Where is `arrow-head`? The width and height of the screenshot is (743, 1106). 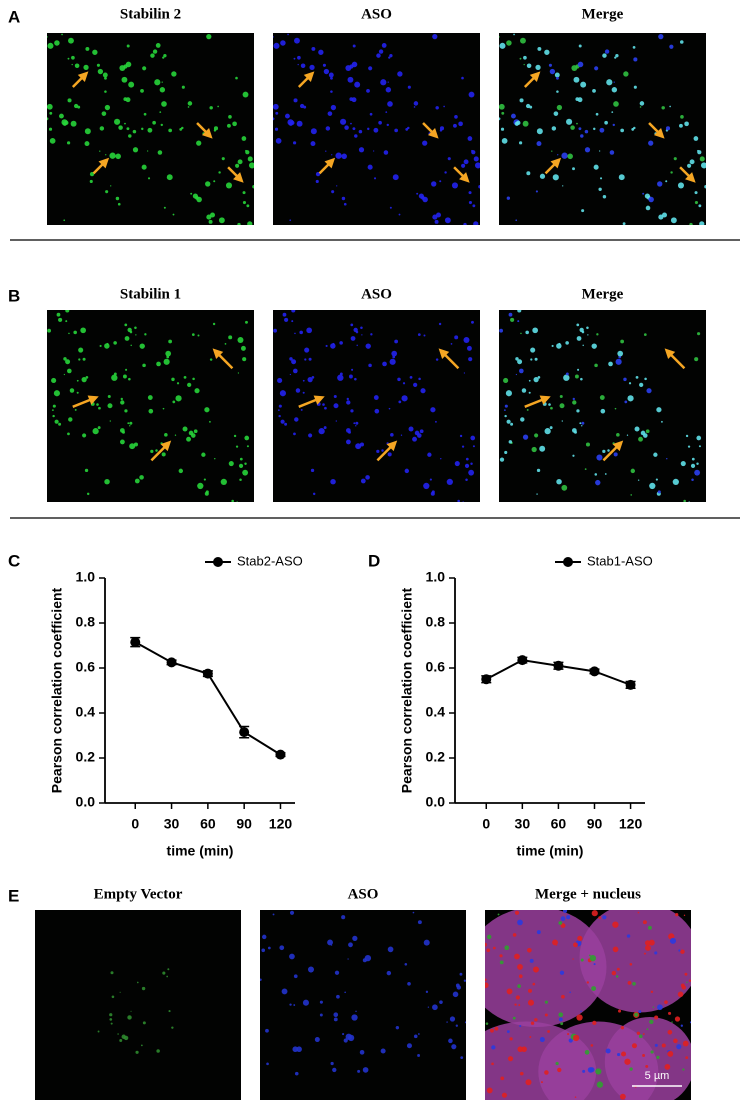 arrow-head is located at coordinates (319, 400).